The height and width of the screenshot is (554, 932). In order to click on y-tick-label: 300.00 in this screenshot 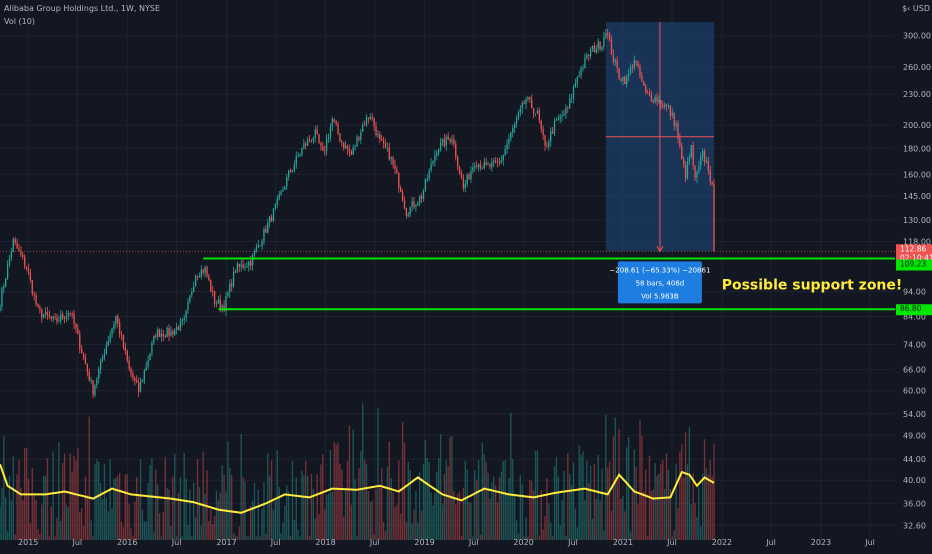, I will do `click(917, 36)`.